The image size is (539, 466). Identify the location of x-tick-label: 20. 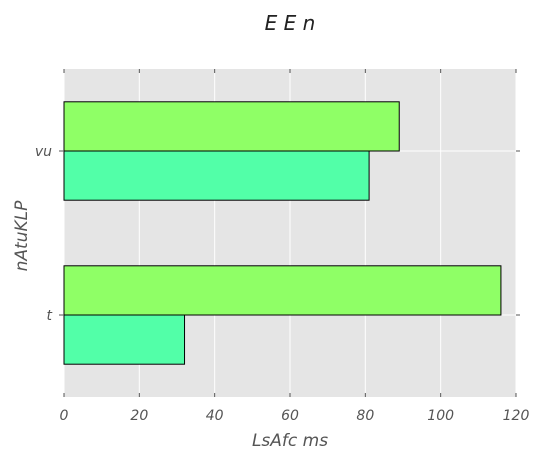
(139, 416).